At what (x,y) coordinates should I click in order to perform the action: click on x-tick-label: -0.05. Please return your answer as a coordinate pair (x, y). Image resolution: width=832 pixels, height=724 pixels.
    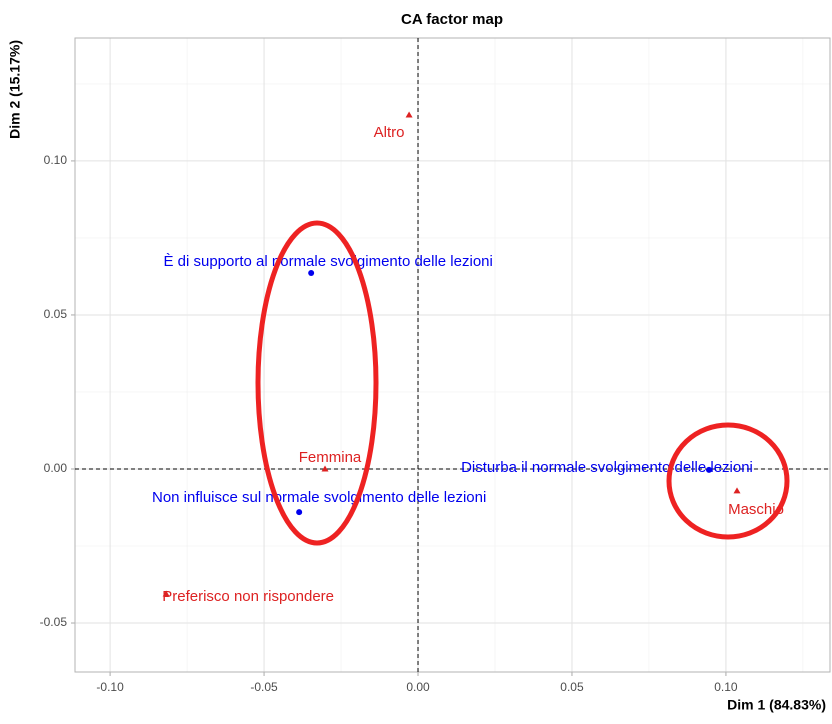
    Looking at the image, I should click on (264, 687).